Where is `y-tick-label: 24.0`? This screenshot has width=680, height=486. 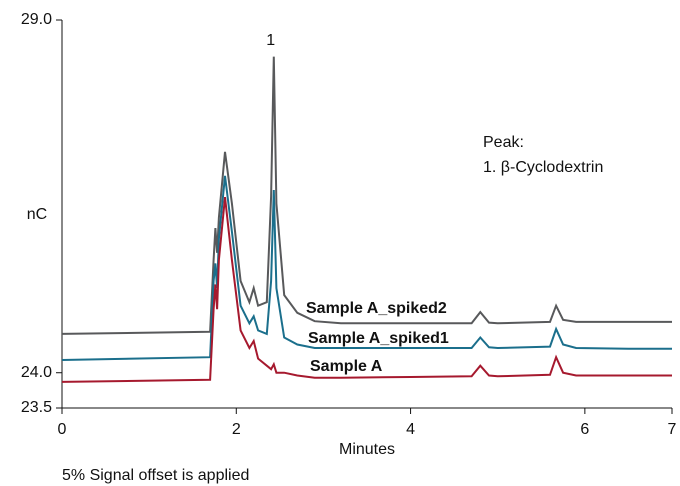
y-tick-label: 24.0 is located at coordinates (36, 372).